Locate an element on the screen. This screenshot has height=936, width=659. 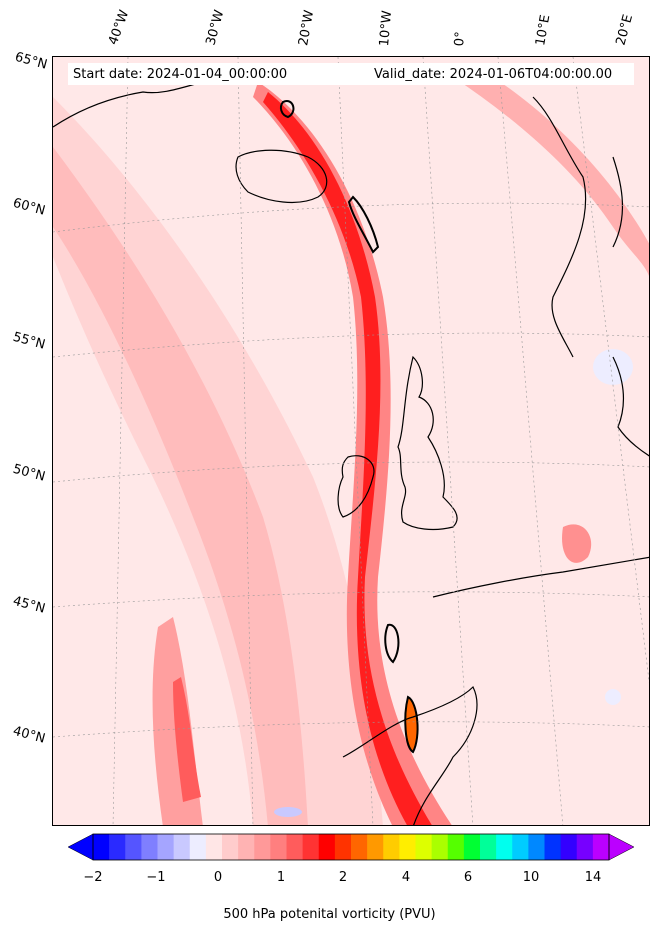
lon-label-20e: 20°E is located at coordinates (625, 30).